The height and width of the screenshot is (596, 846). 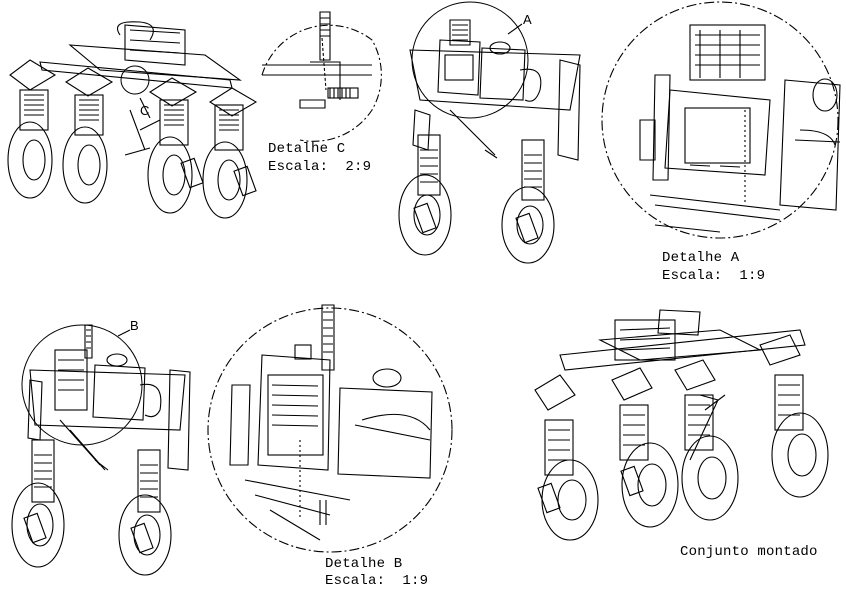 What do you see at coordinates (527, 19) in the screenshot?
I see `callout-a: A` at bounding box center [527, 19].